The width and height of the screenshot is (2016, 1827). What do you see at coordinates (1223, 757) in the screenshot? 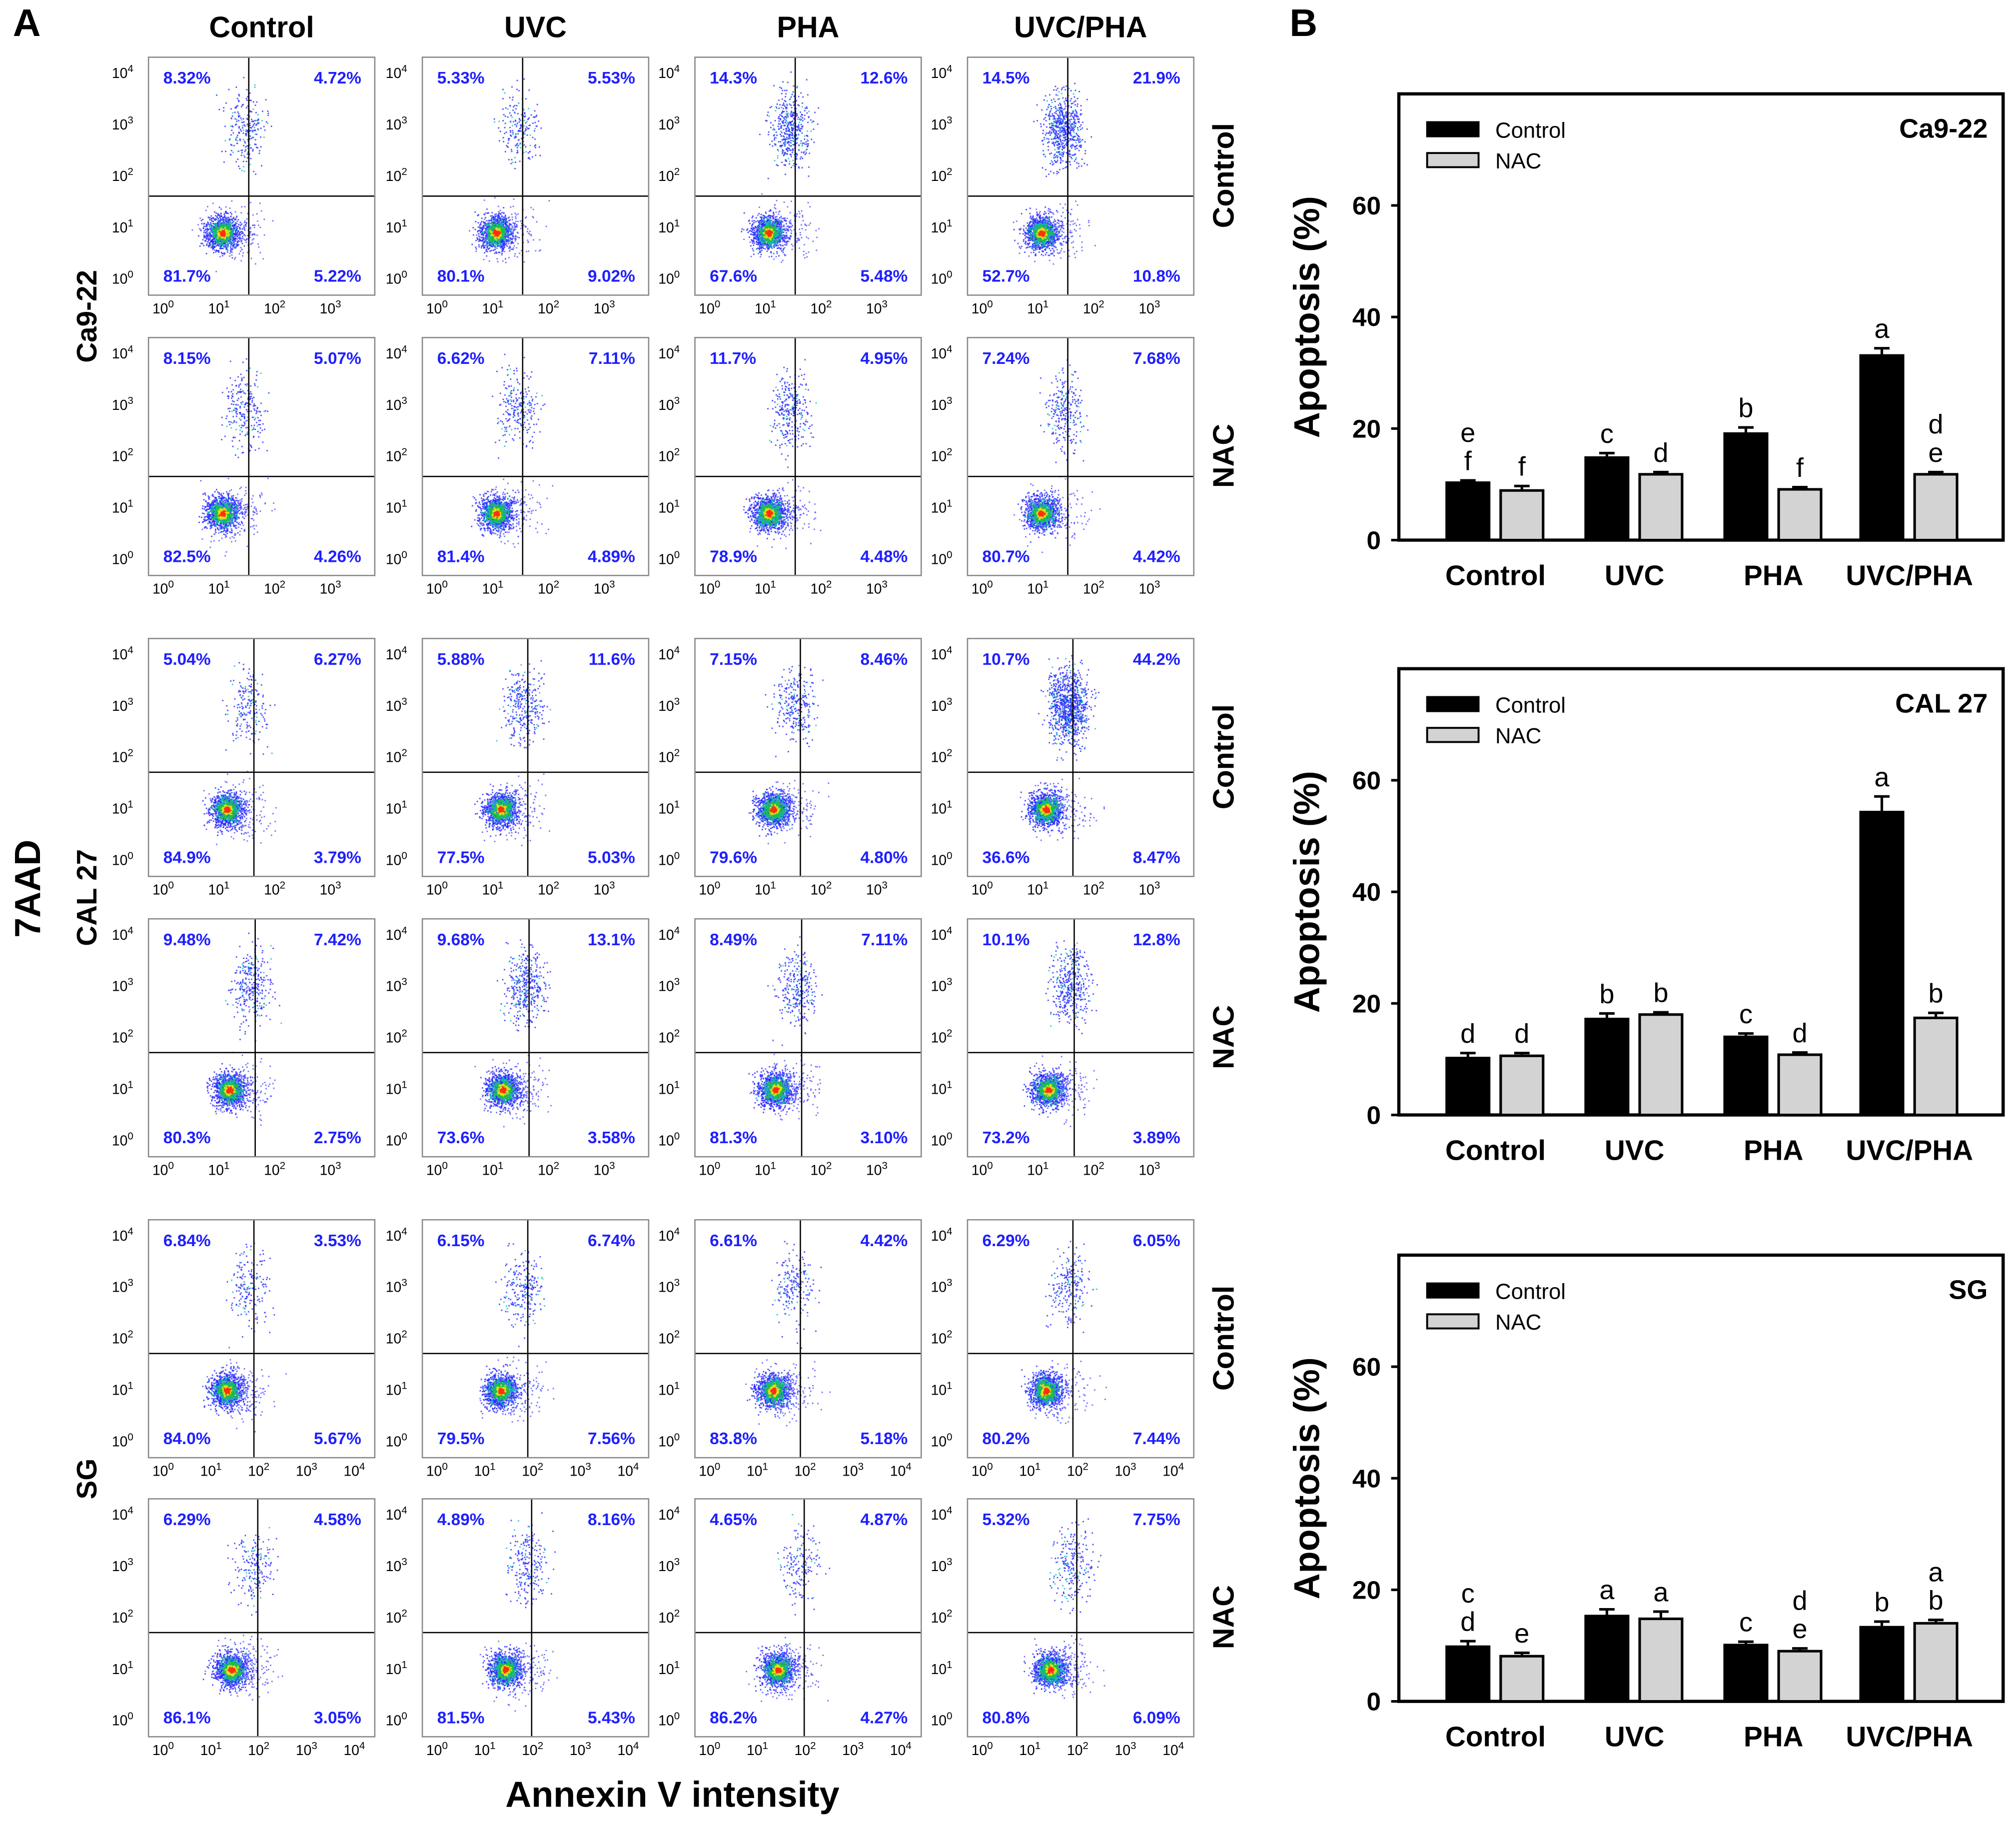
I see `row-label-treatment: Control` at bounding box center [1223, 757].